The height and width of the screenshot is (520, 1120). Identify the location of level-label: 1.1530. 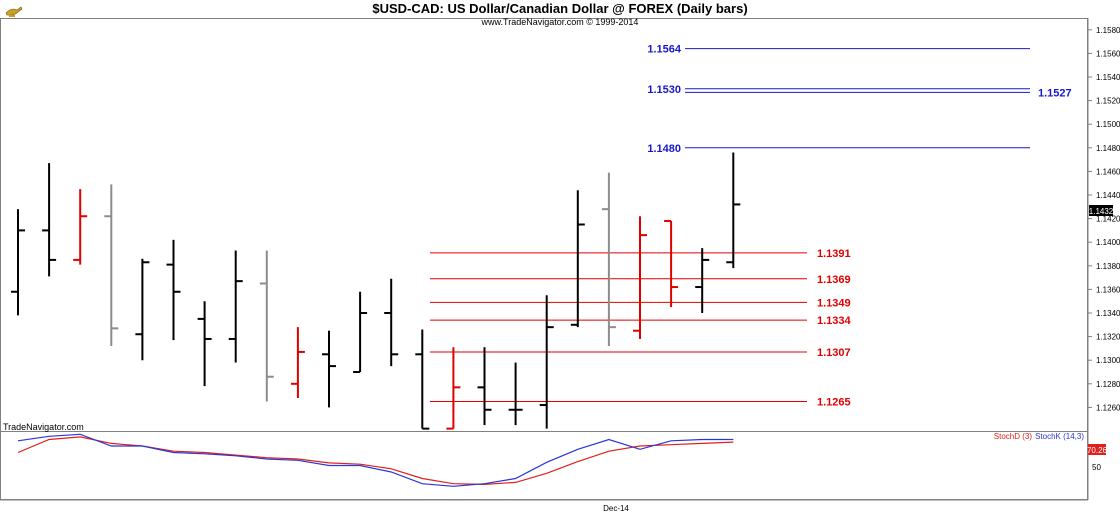
(664, 90).